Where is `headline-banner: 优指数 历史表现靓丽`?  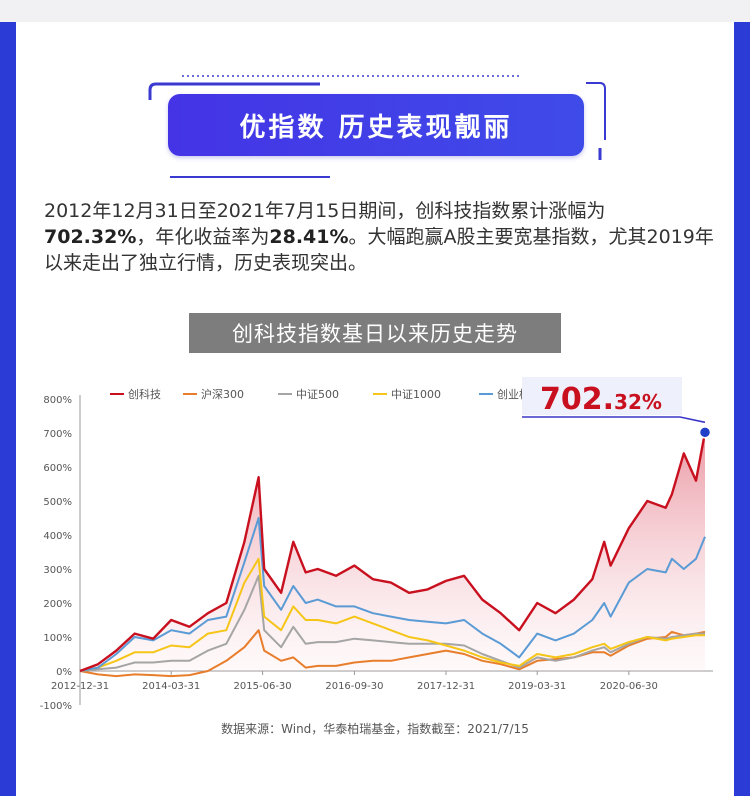 headline-banner: 优指数 历史表现靓丽 is located at coordinates (376, 125).